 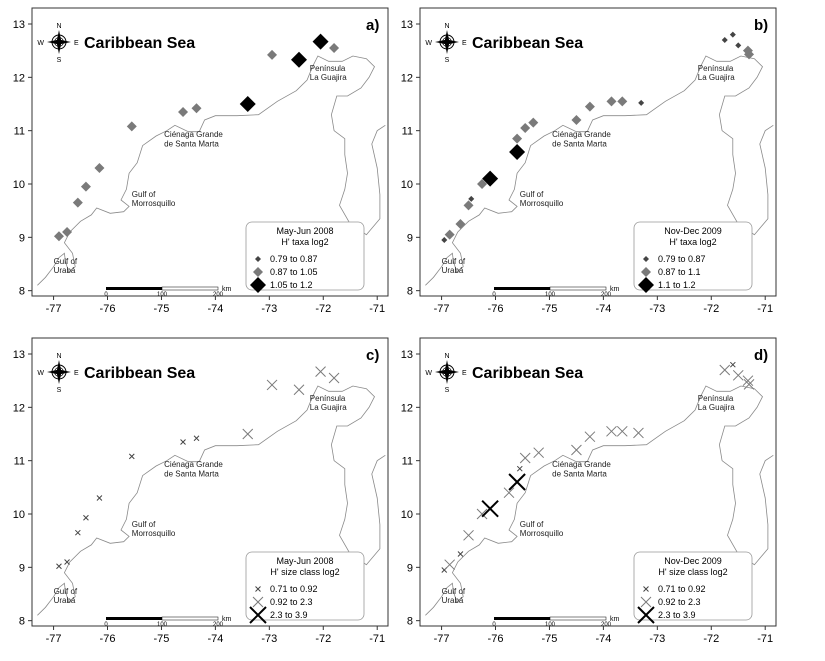 I want to click on scale-bar-open, so click(x=578, y=288).